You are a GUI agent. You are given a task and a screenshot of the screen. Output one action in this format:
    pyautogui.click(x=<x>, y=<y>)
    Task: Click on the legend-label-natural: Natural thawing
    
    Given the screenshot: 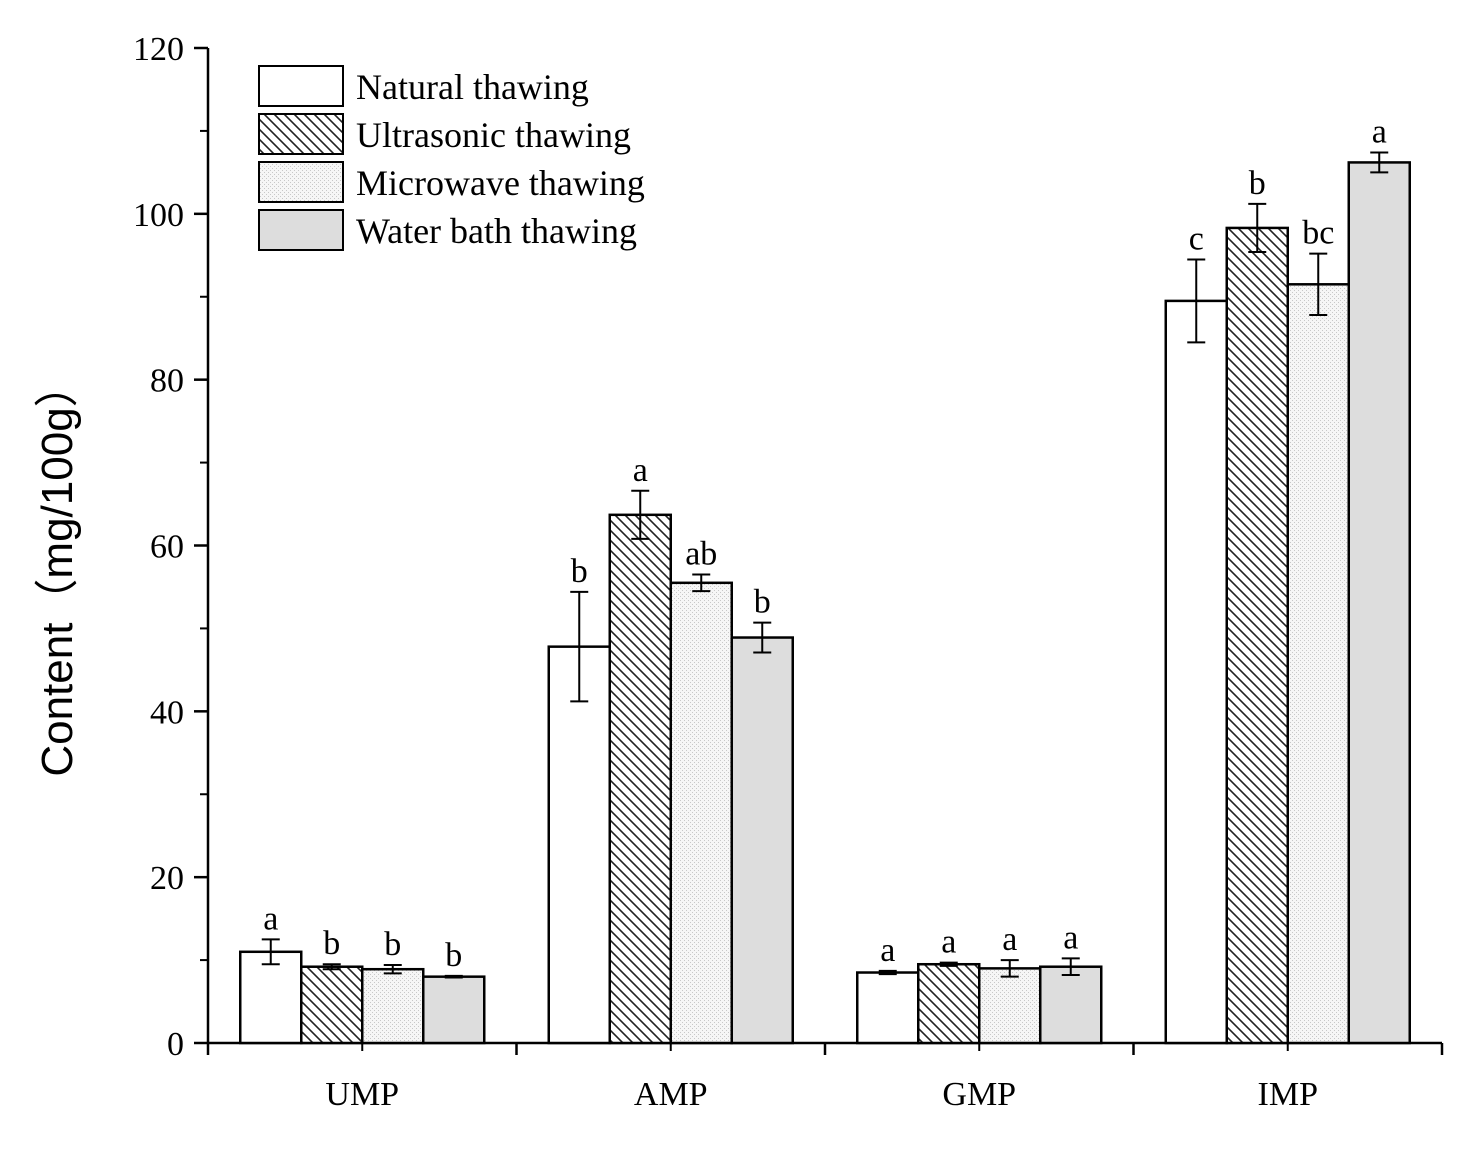 What is the action you would take?
    pyautogui.click(x=472, y=87)
    